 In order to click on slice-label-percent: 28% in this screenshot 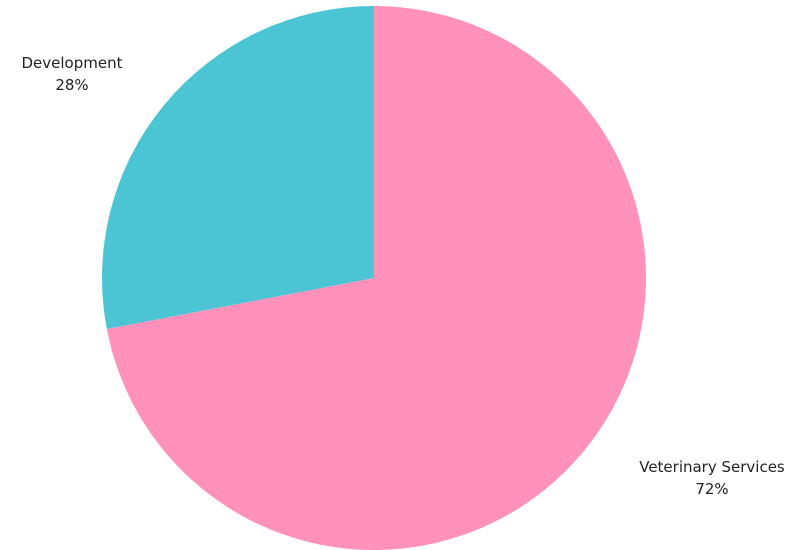, I will do `click(71, 85)`.